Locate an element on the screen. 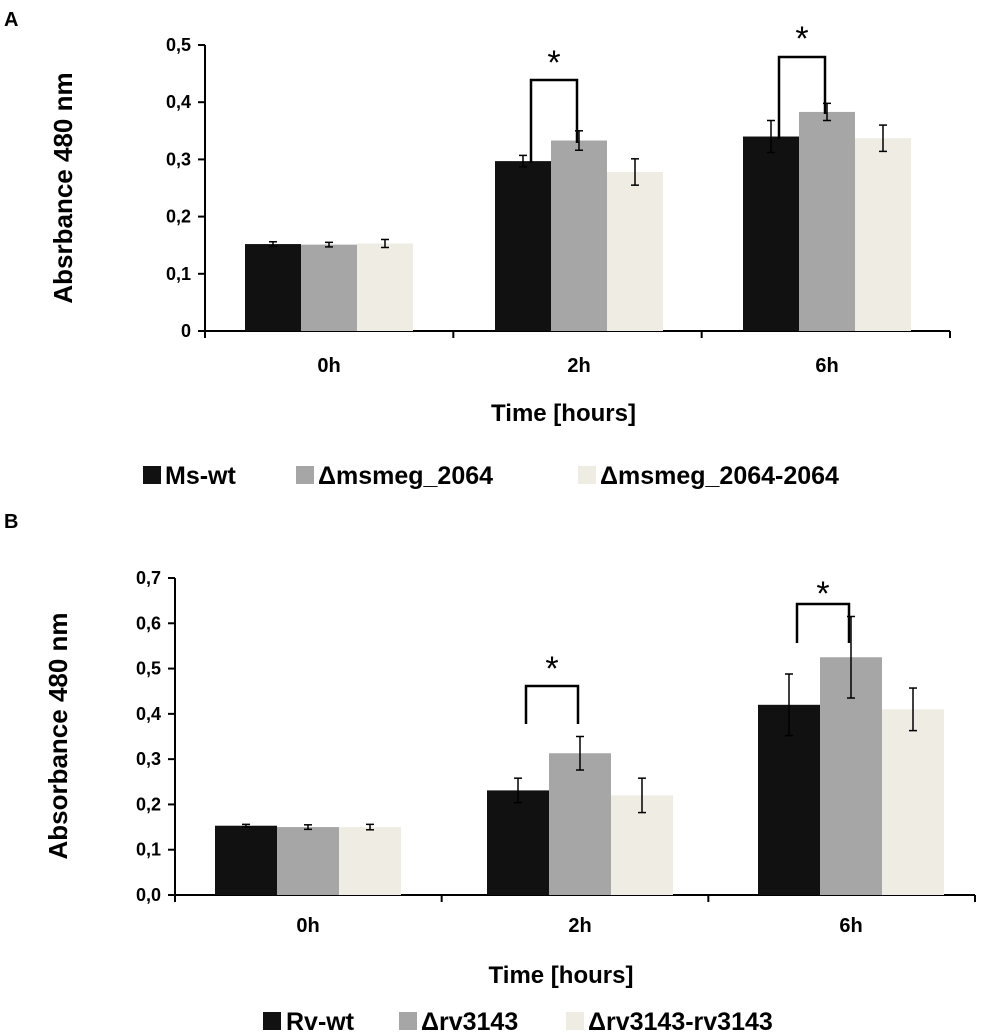 Image resolution: width=989 pixels, height=1035 pixels. panel-a-legend-label-2: Δmsmeg_2064-2064 is located at coordinates (719, 476).